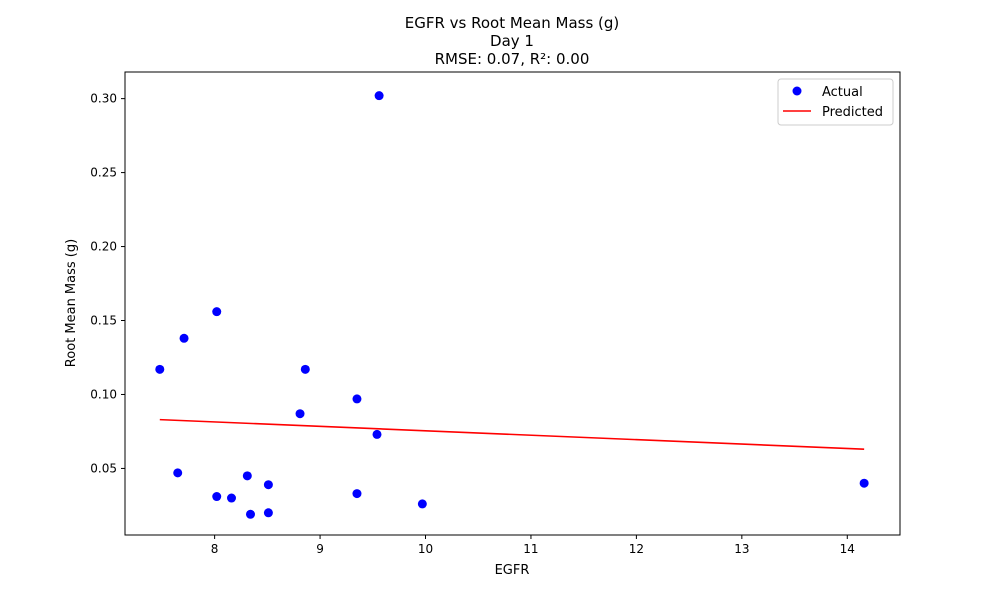 The height and width of the screenshot is (600, 1000). What do you see at coordinates (103, 394) in the screenshot?
I see `y-tick-label: 0.10` at bounding box center [103, 394].